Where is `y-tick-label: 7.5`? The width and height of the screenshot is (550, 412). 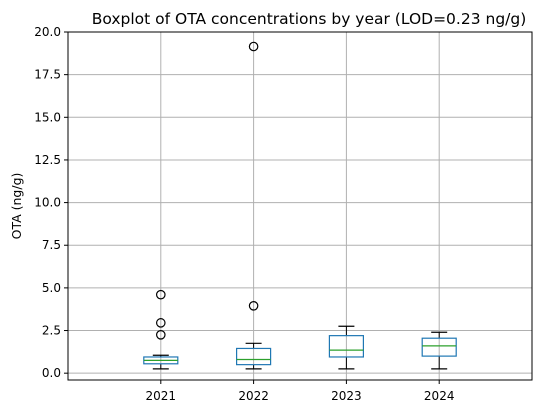 y-tick-label: 7.5 is located at coordinates (51, 245).